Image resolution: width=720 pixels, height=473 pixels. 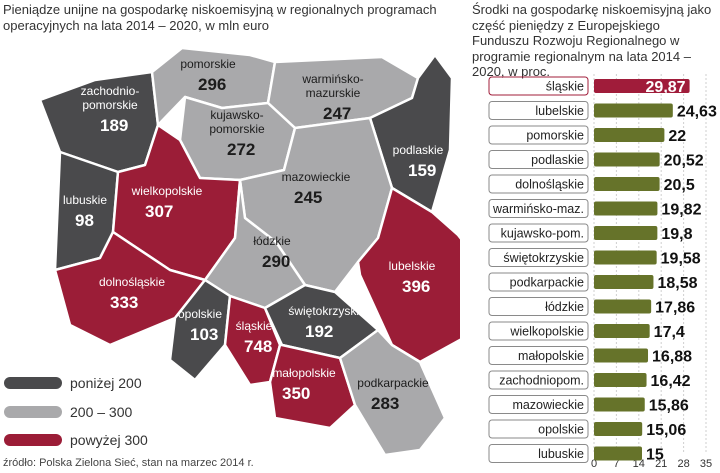 I want to click on region-name-label: wielkopolskie, so click(x=167, y=191).